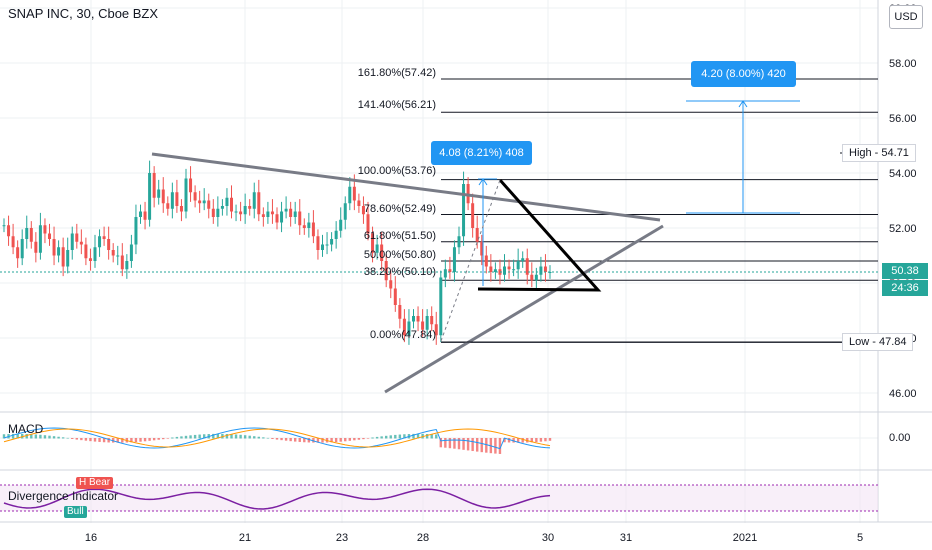  Describe the element at coordinates (91, 538) in the screenshot. I see `time-axis-label: 16` at that location.